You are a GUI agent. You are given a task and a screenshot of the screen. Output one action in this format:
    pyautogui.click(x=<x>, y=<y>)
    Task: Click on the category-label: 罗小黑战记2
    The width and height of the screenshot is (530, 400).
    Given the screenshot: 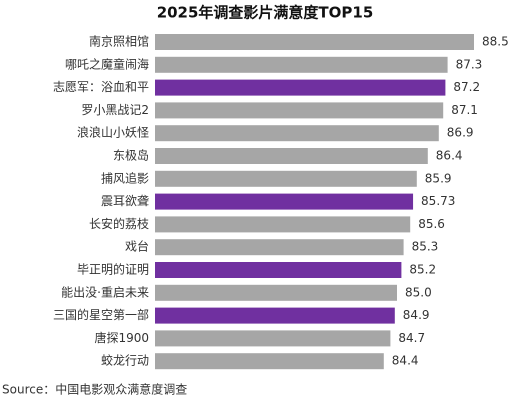 What is the action you would take?
    pyautogui.click(x=115, y=110)
    